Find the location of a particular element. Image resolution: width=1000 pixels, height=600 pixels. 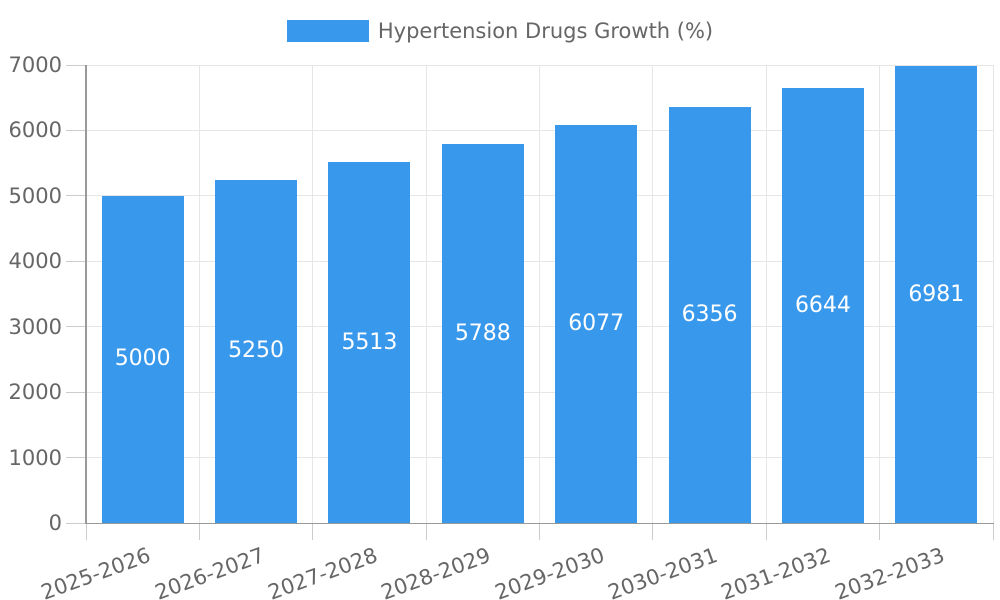

x-axis-line is located at coordinates (539, 523).